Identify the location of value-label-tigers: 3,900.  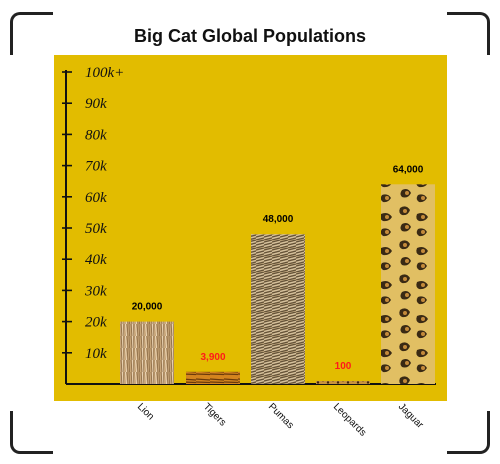
(212, 357).